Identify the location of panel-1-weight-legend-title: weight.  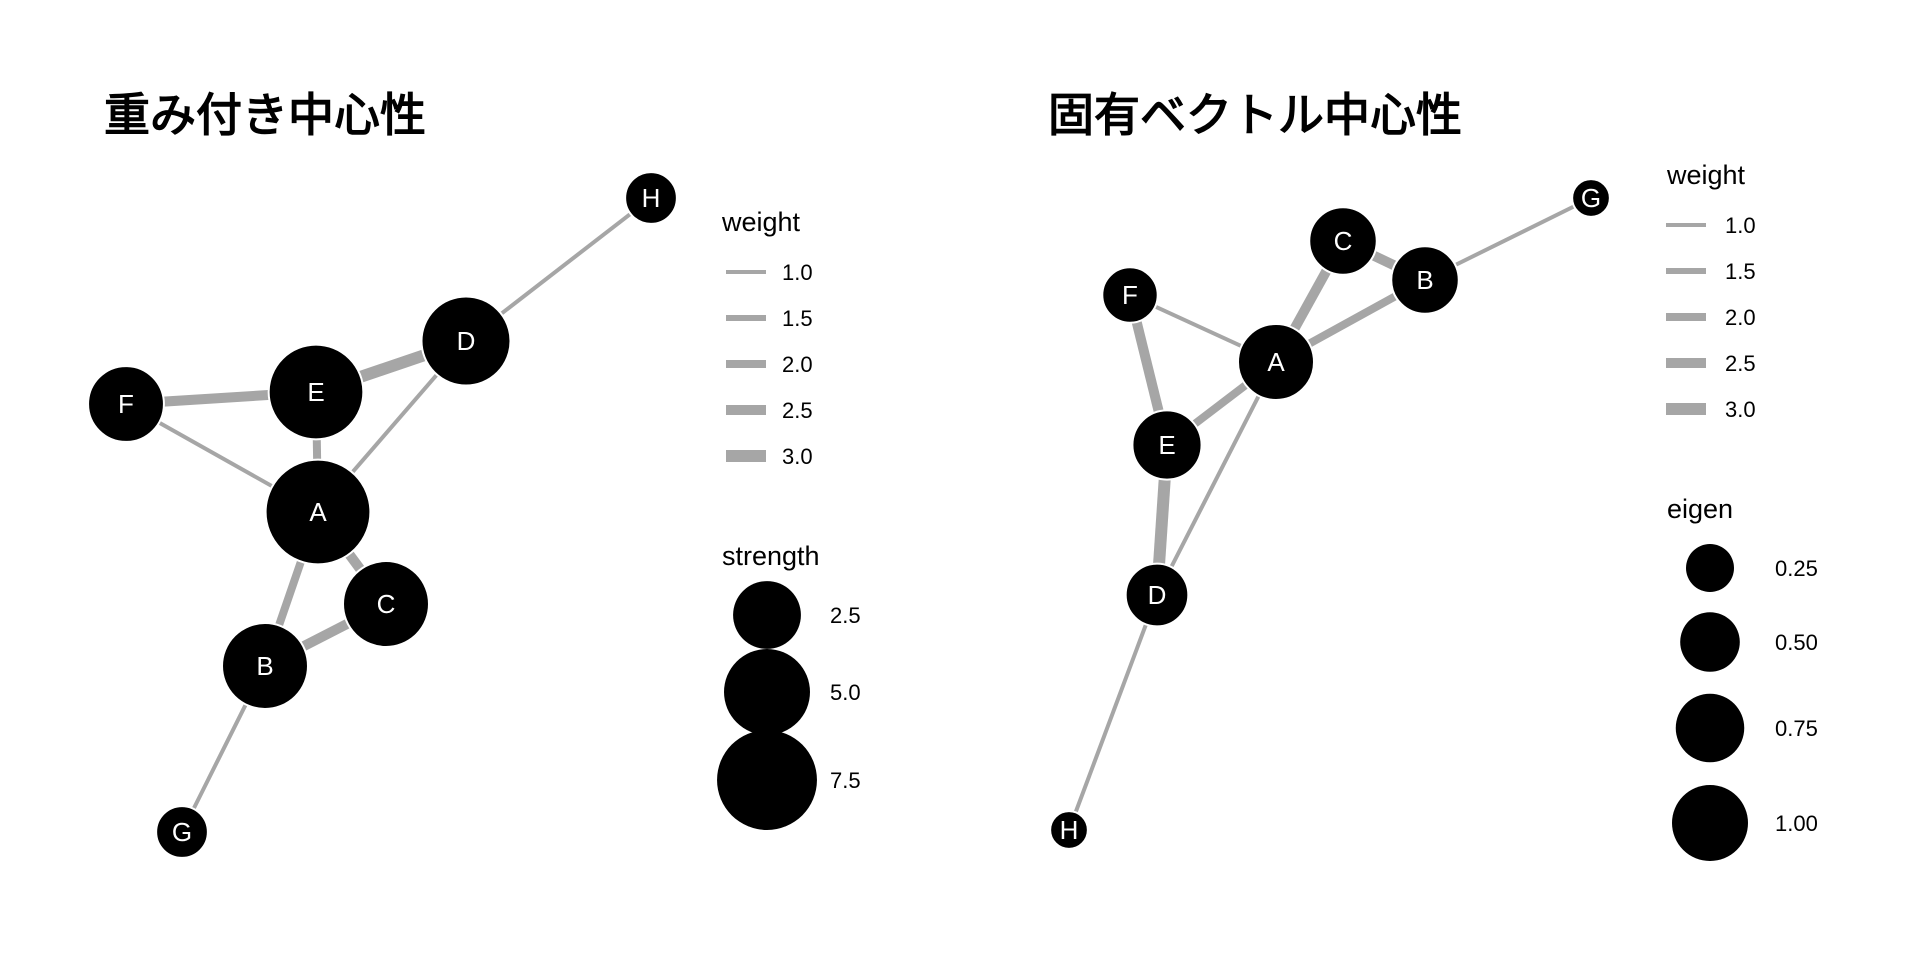
(761, 222).